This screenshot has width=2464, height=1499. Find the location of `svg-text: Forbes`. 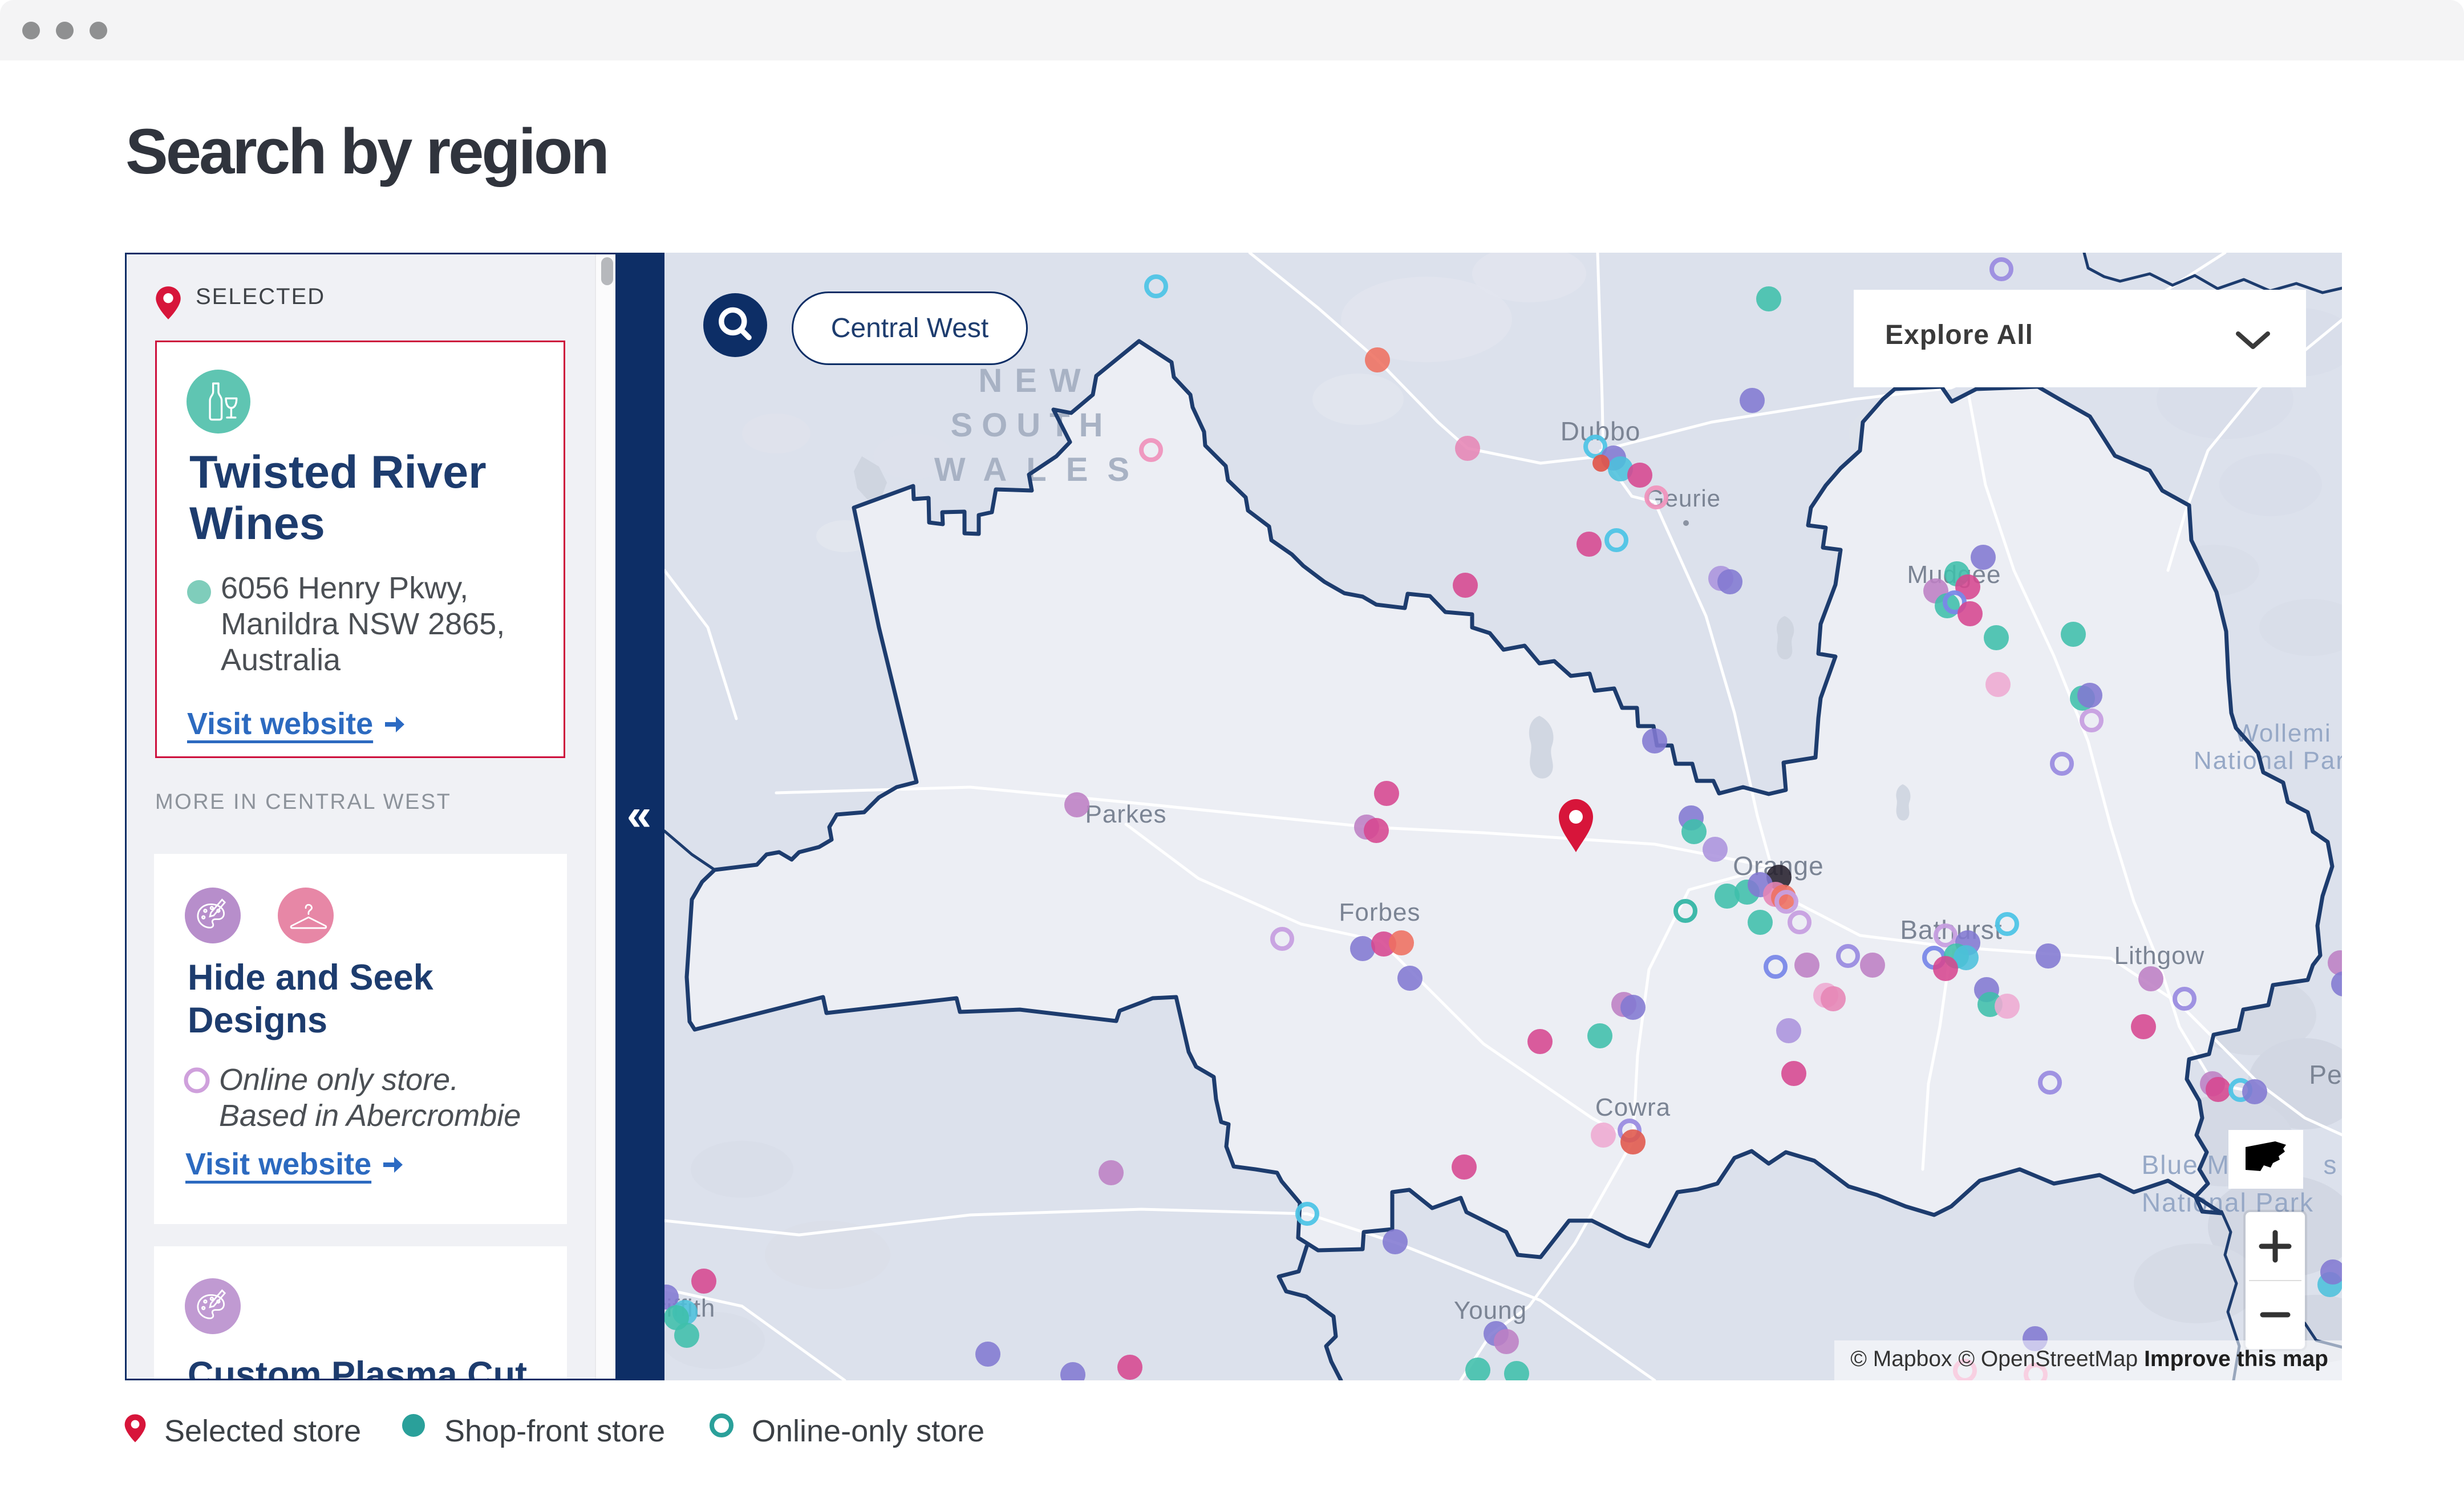

svg-text: Forbes is located at coordinates (1380, 912).